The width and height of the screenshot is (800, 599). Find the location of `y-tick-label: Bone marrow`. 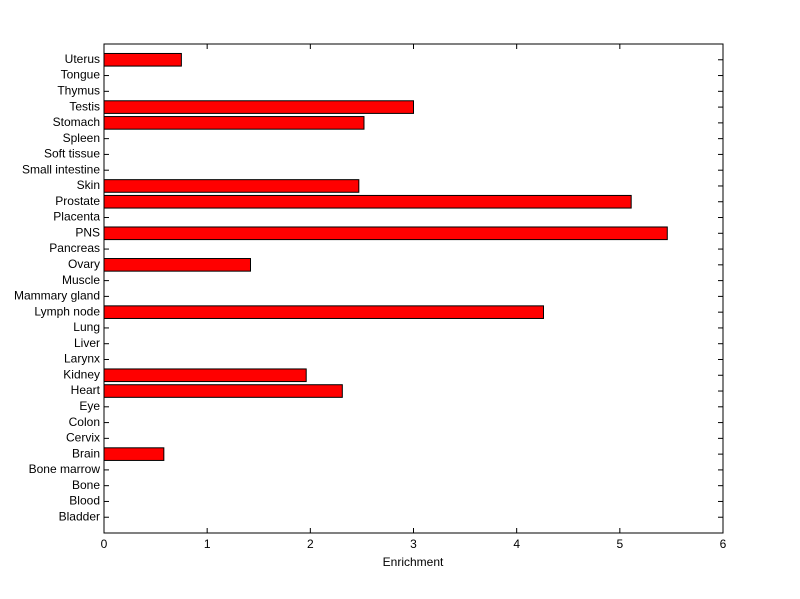

y-tick-label: Bone marrow is located at coordinates (65, 469).